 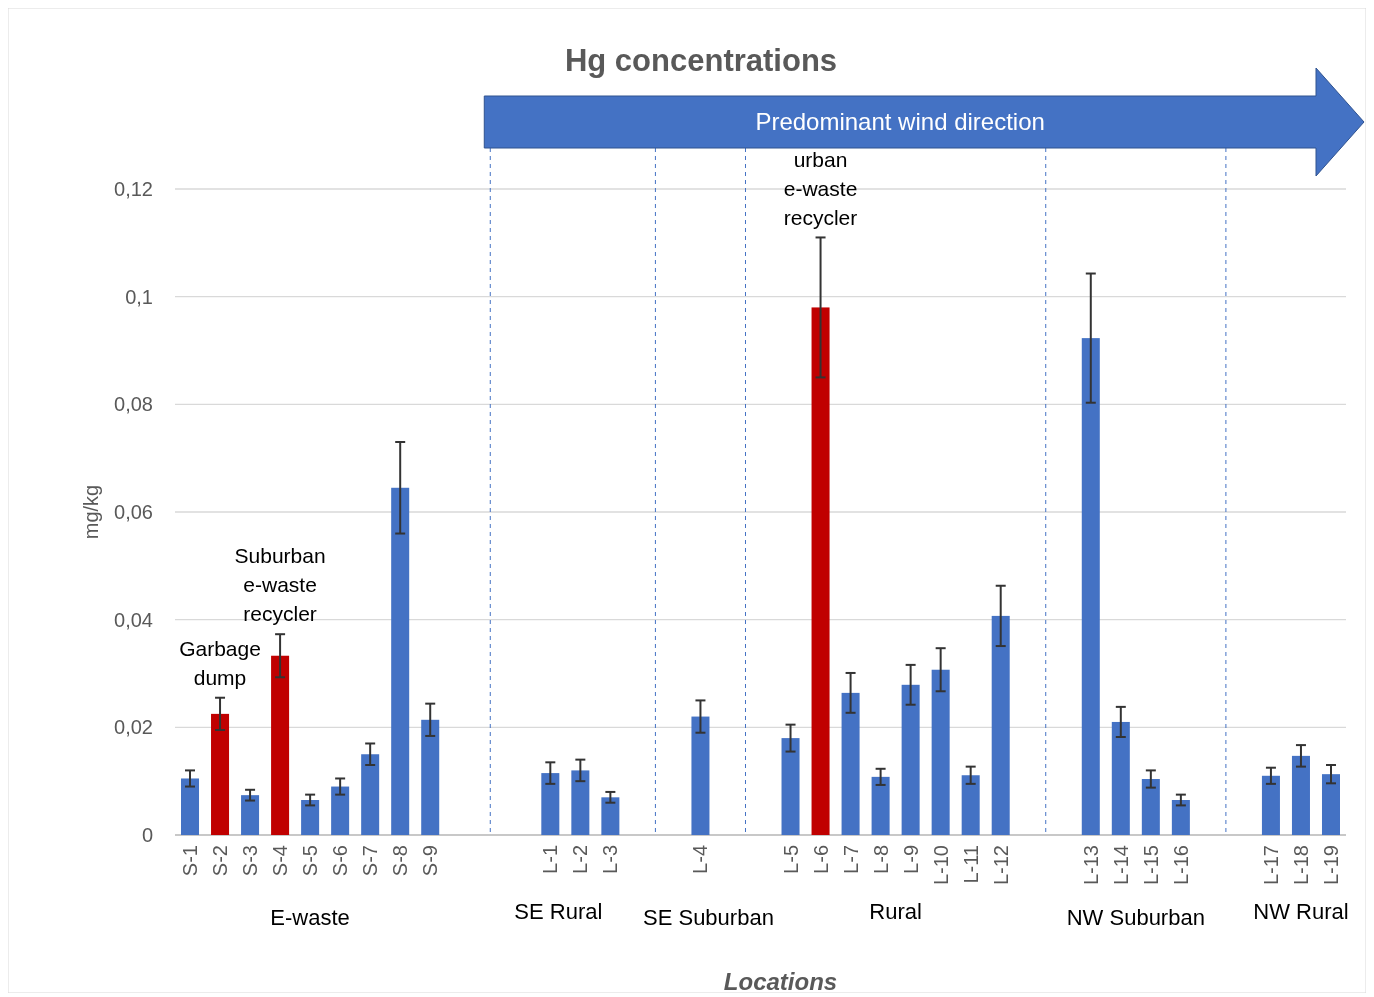 What do you see at coordinates (1300, 865) in the screenshot?
I see `x-tick-label: L-18` at bounding box center [1300, 865].